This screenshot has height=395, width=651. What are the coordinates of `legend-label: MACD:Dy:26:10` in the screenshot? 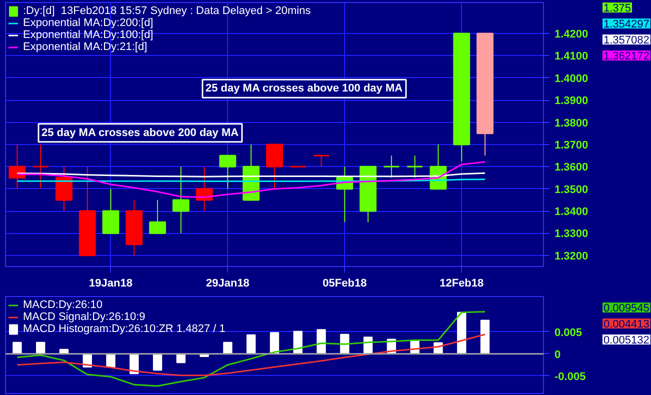 It's located at (62, 305).